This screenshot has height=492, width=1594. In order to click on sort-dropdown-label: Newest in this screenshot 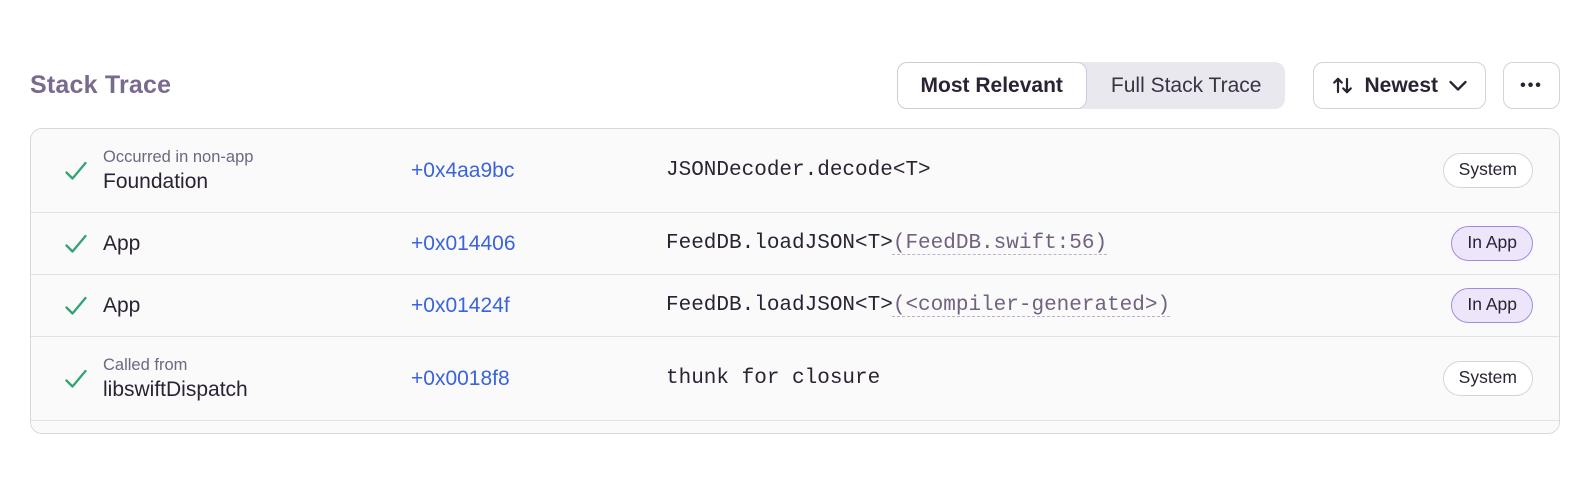, I will do `click(1401, 85)`.